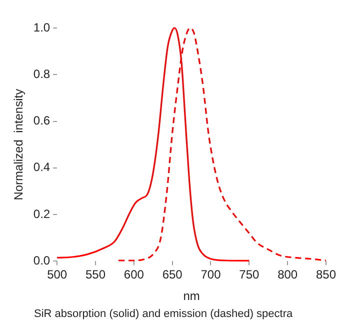 The width and height of the screenshot is (342, 330). I want to click on y-tick-label: 1.0, so click(41, 27).